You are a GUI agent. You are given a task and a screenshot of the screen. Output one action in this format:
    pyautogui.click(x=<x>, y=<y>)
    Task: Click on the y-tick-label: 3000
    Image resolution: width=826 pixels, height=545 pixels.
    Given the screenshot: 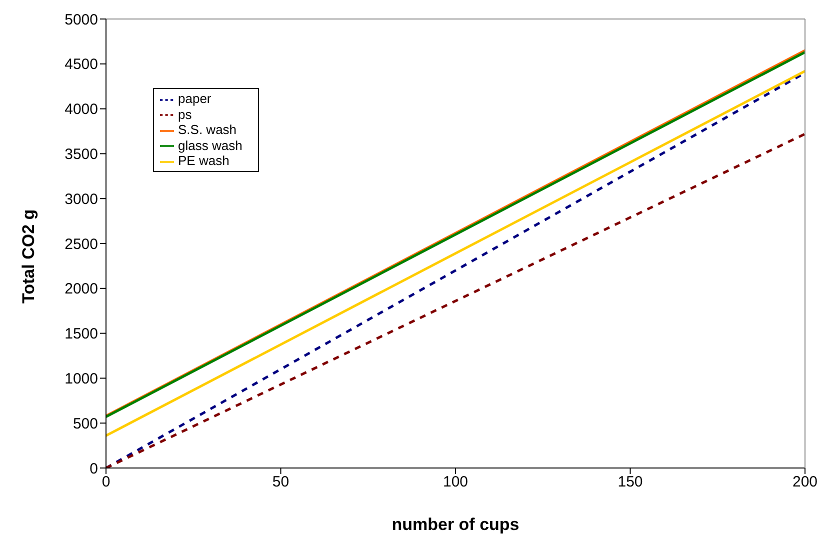 What is the action you would take?
    pyautogui.click(x=81, y=199)
    